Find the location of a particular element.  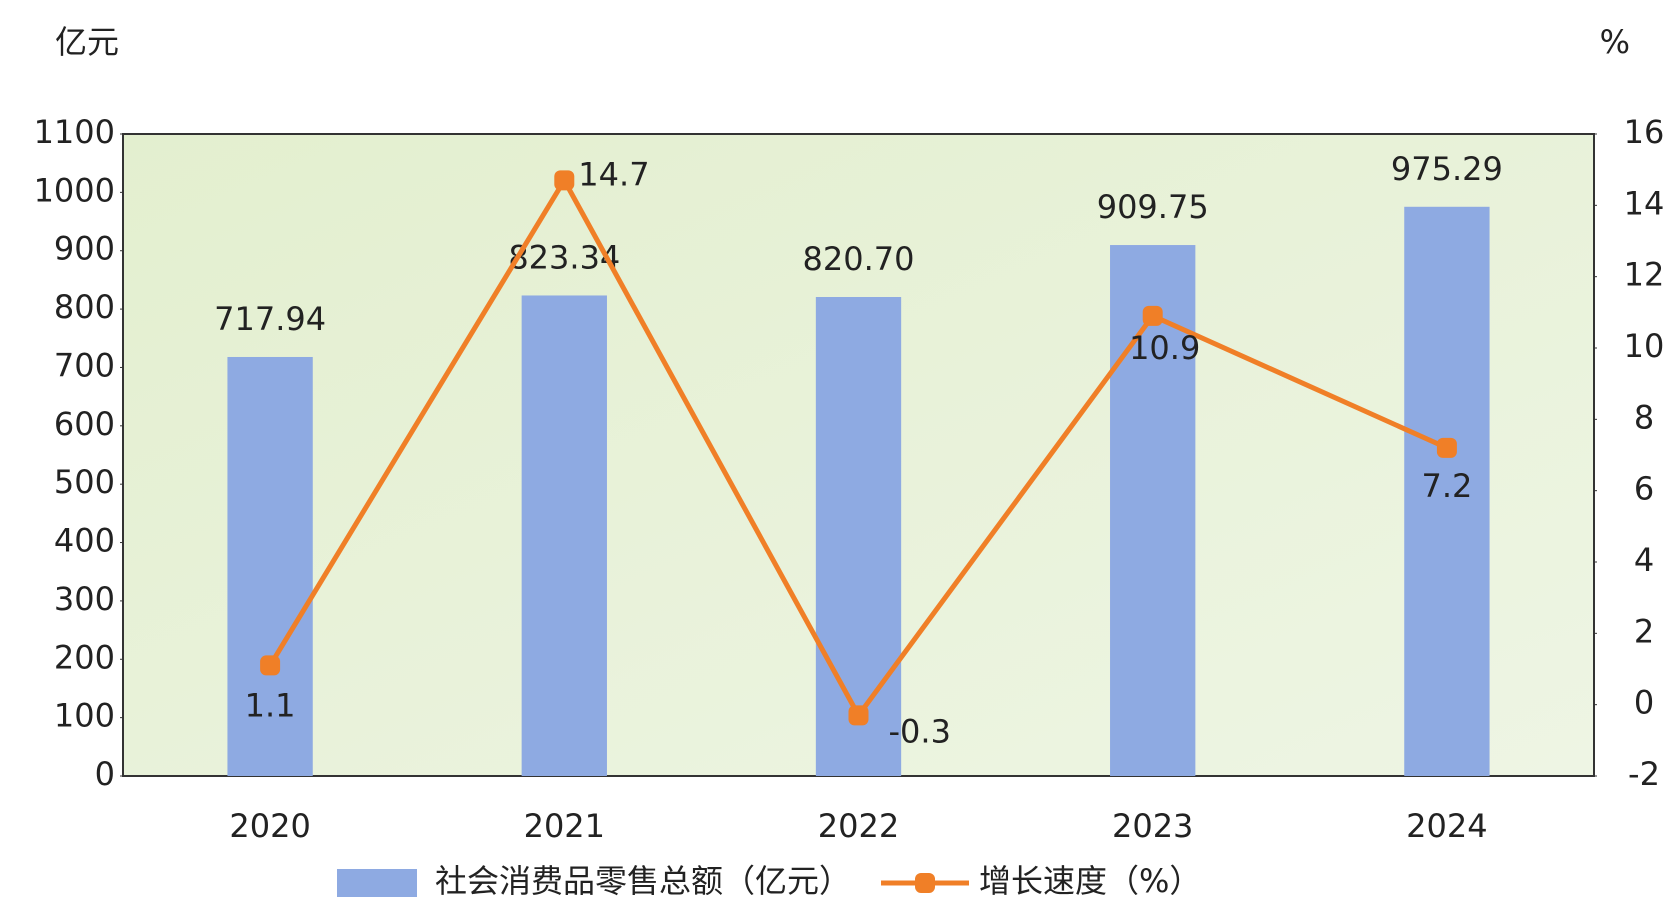

x-tick-label: 2021 is located at coordinates (564, 826).